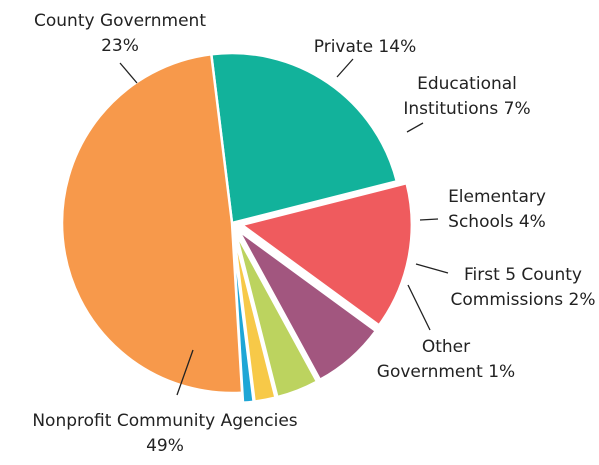 The width and height of the screenshot is (599, 465). Describe the element at coordinates (467, 84) in the screenshot. I see `slice-label-line: Educational` at that location.